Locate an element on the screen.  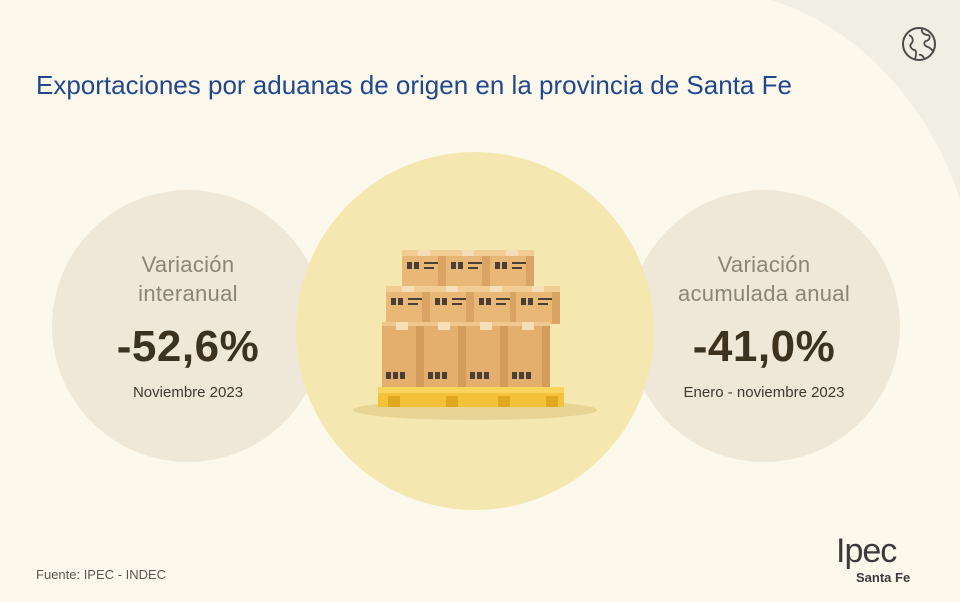
stat-circle-left is located at coordinates (188, 326).